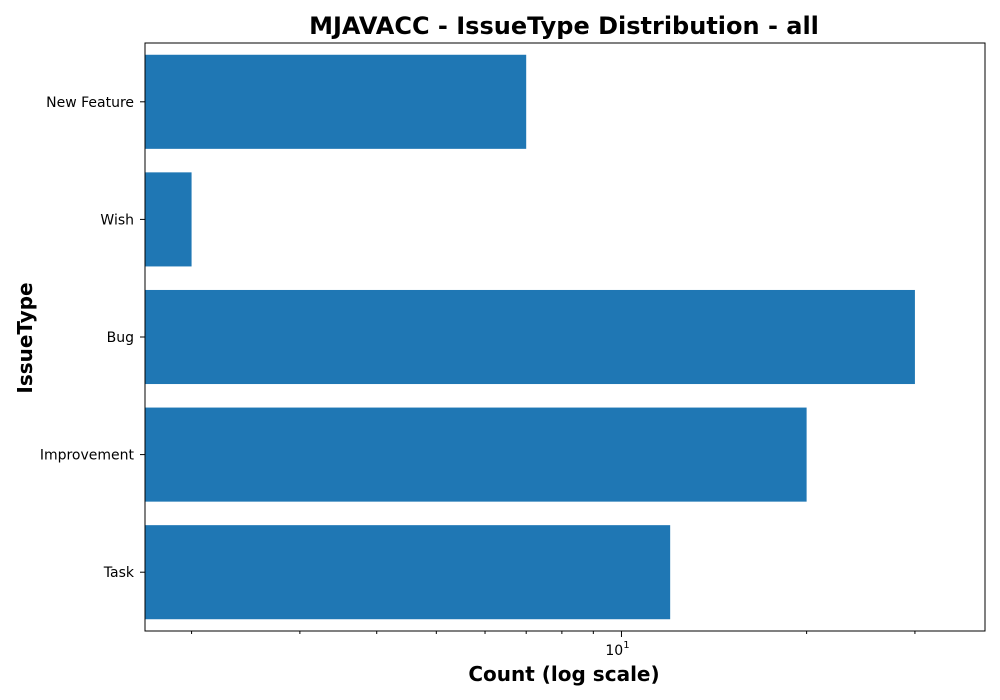 This screenshot has width=1000, height=700. Describe the element at coordinates (476, 454) in the screenshot. I see `bar-improvement` at that location.